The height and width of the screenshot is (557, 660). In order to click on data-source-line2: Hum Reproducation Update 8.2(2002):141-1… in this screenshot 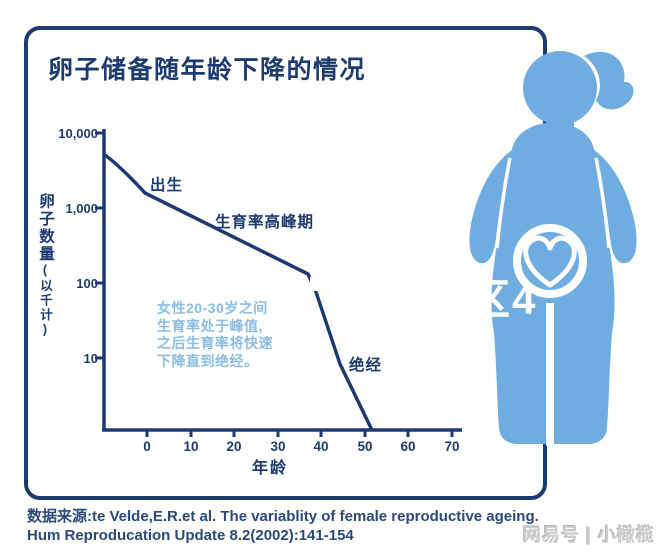, I will do `click(190, 535)`.